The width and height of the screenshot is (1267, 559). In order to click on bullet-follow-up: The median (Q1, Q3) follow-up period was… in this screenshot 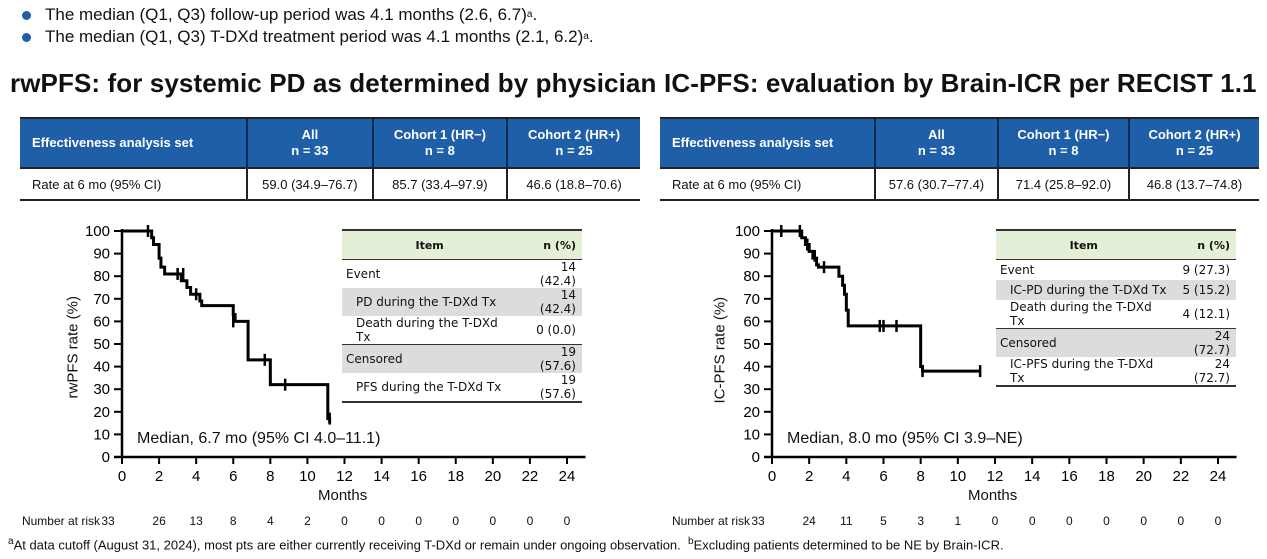, I will do `click(305, 15)`.